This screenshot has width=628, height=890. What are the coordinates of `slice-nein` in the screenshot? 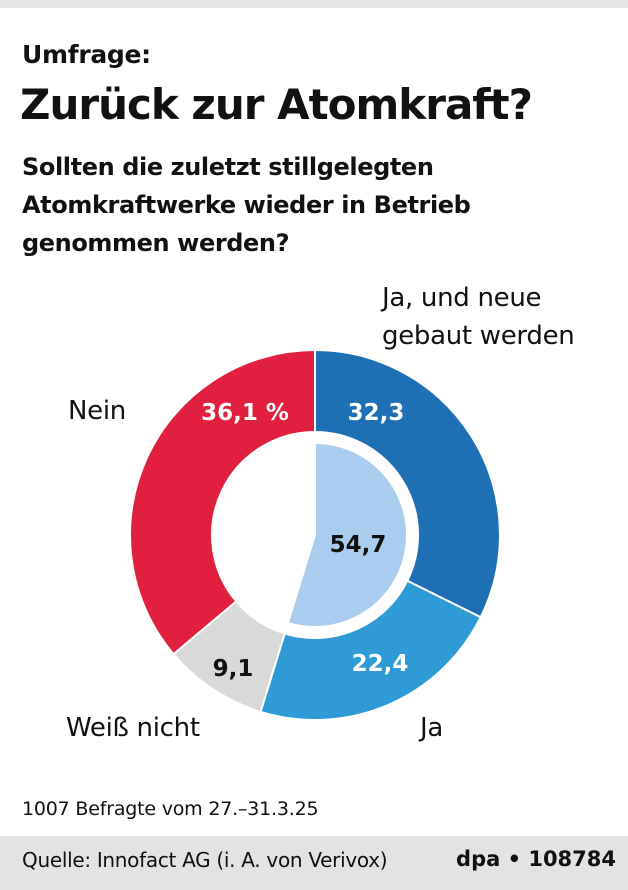 It's located at (222, 502).